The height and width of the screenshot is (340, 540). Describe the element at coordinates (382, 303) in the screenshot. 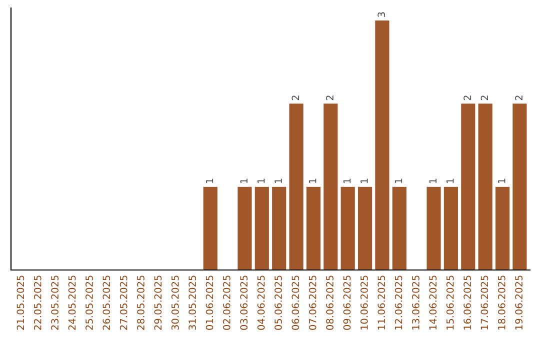

I see `x-tick-label: 11.06.2025` at that location.